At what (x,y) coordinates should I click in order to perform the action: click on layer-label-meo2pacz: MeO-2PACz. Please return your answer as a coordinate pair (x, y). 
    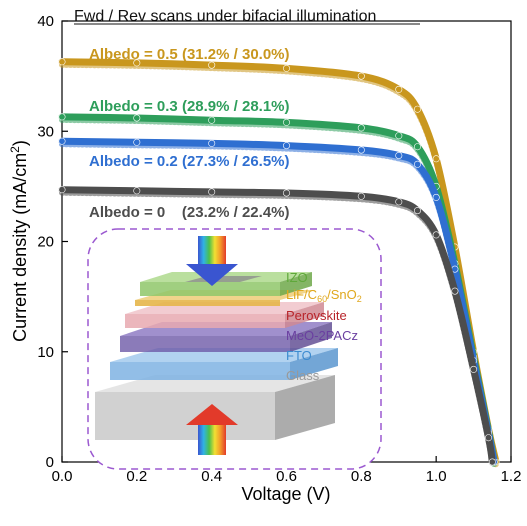
    Looking at the image, I should click on (322, 335).